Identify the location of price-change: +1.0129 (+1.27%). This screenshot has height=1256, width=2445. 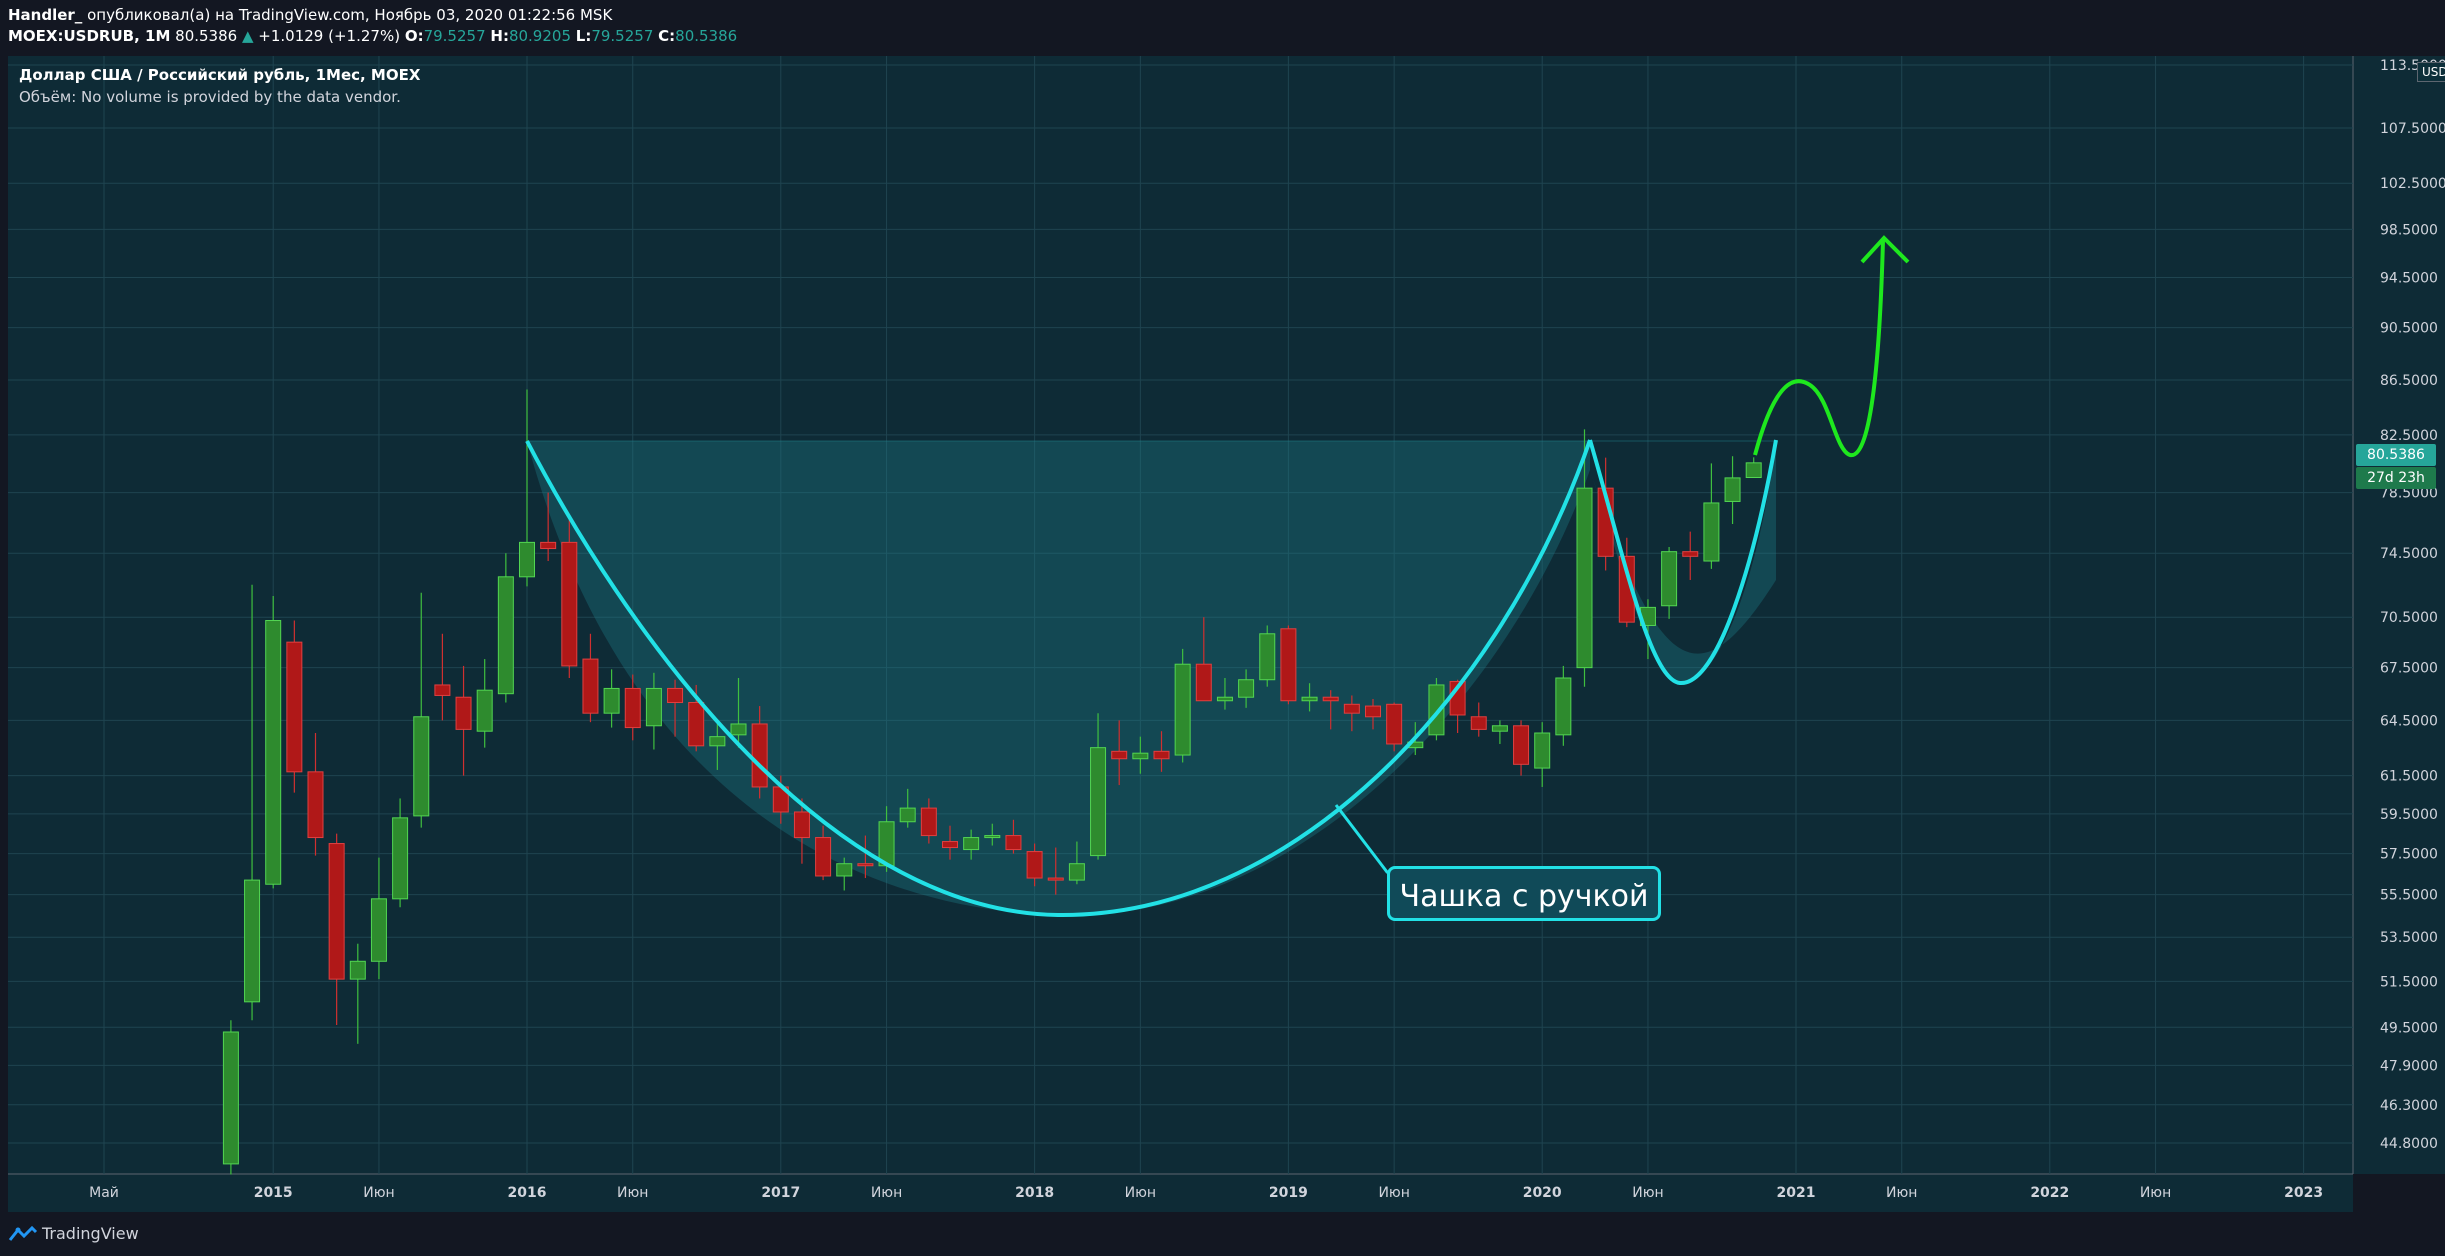
(329, 36).